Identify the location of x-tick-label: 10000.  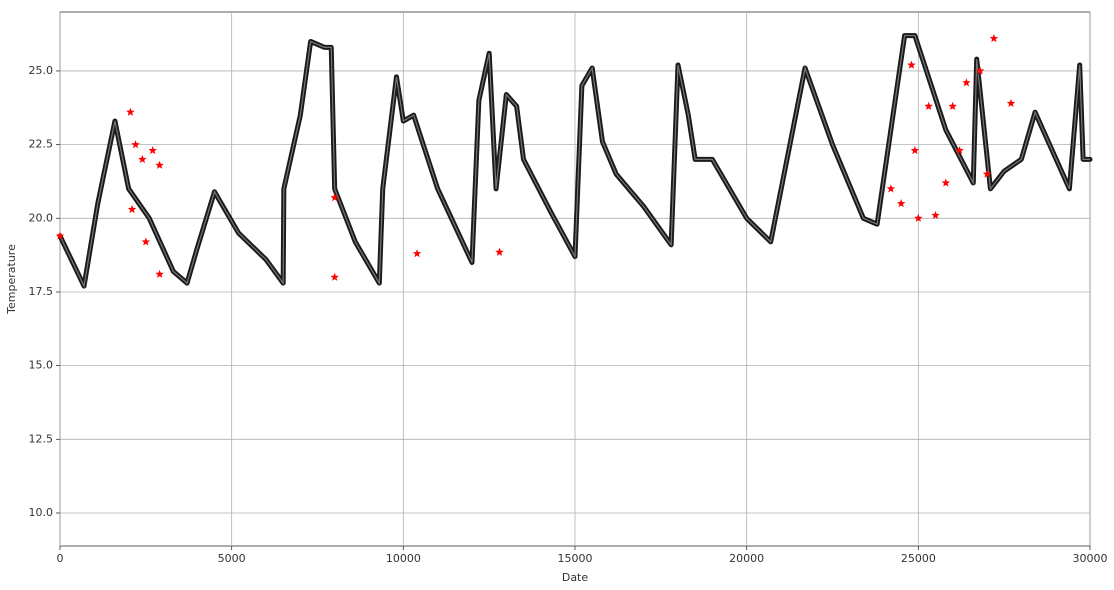
(403, 558).